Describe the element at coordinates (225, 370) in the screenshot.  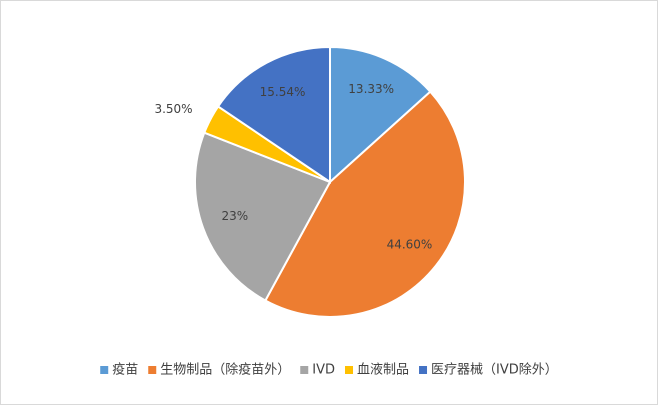
I see `legend-label: 生物制品（除疫苗外）` at that location.